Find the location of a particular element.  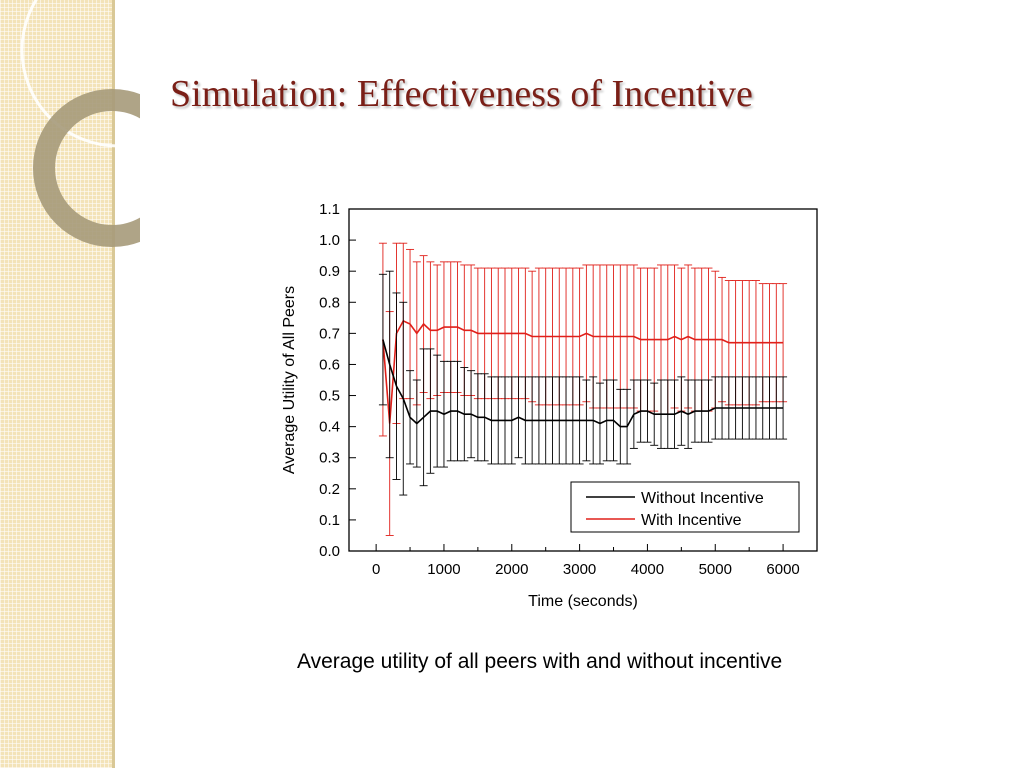

legend-box is located at coordinates (685, 507).